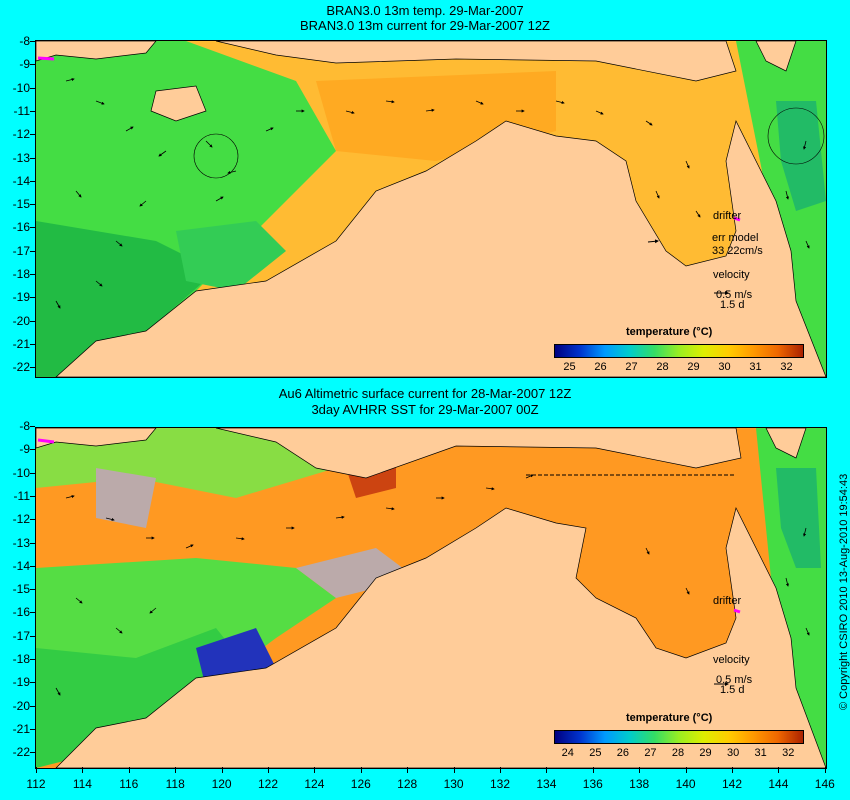 The width and height of the screenshot is (850, 800). Describe the element at coordinates (21, 367) in the screenshot. I see `top-lat-label: -22` at that location.